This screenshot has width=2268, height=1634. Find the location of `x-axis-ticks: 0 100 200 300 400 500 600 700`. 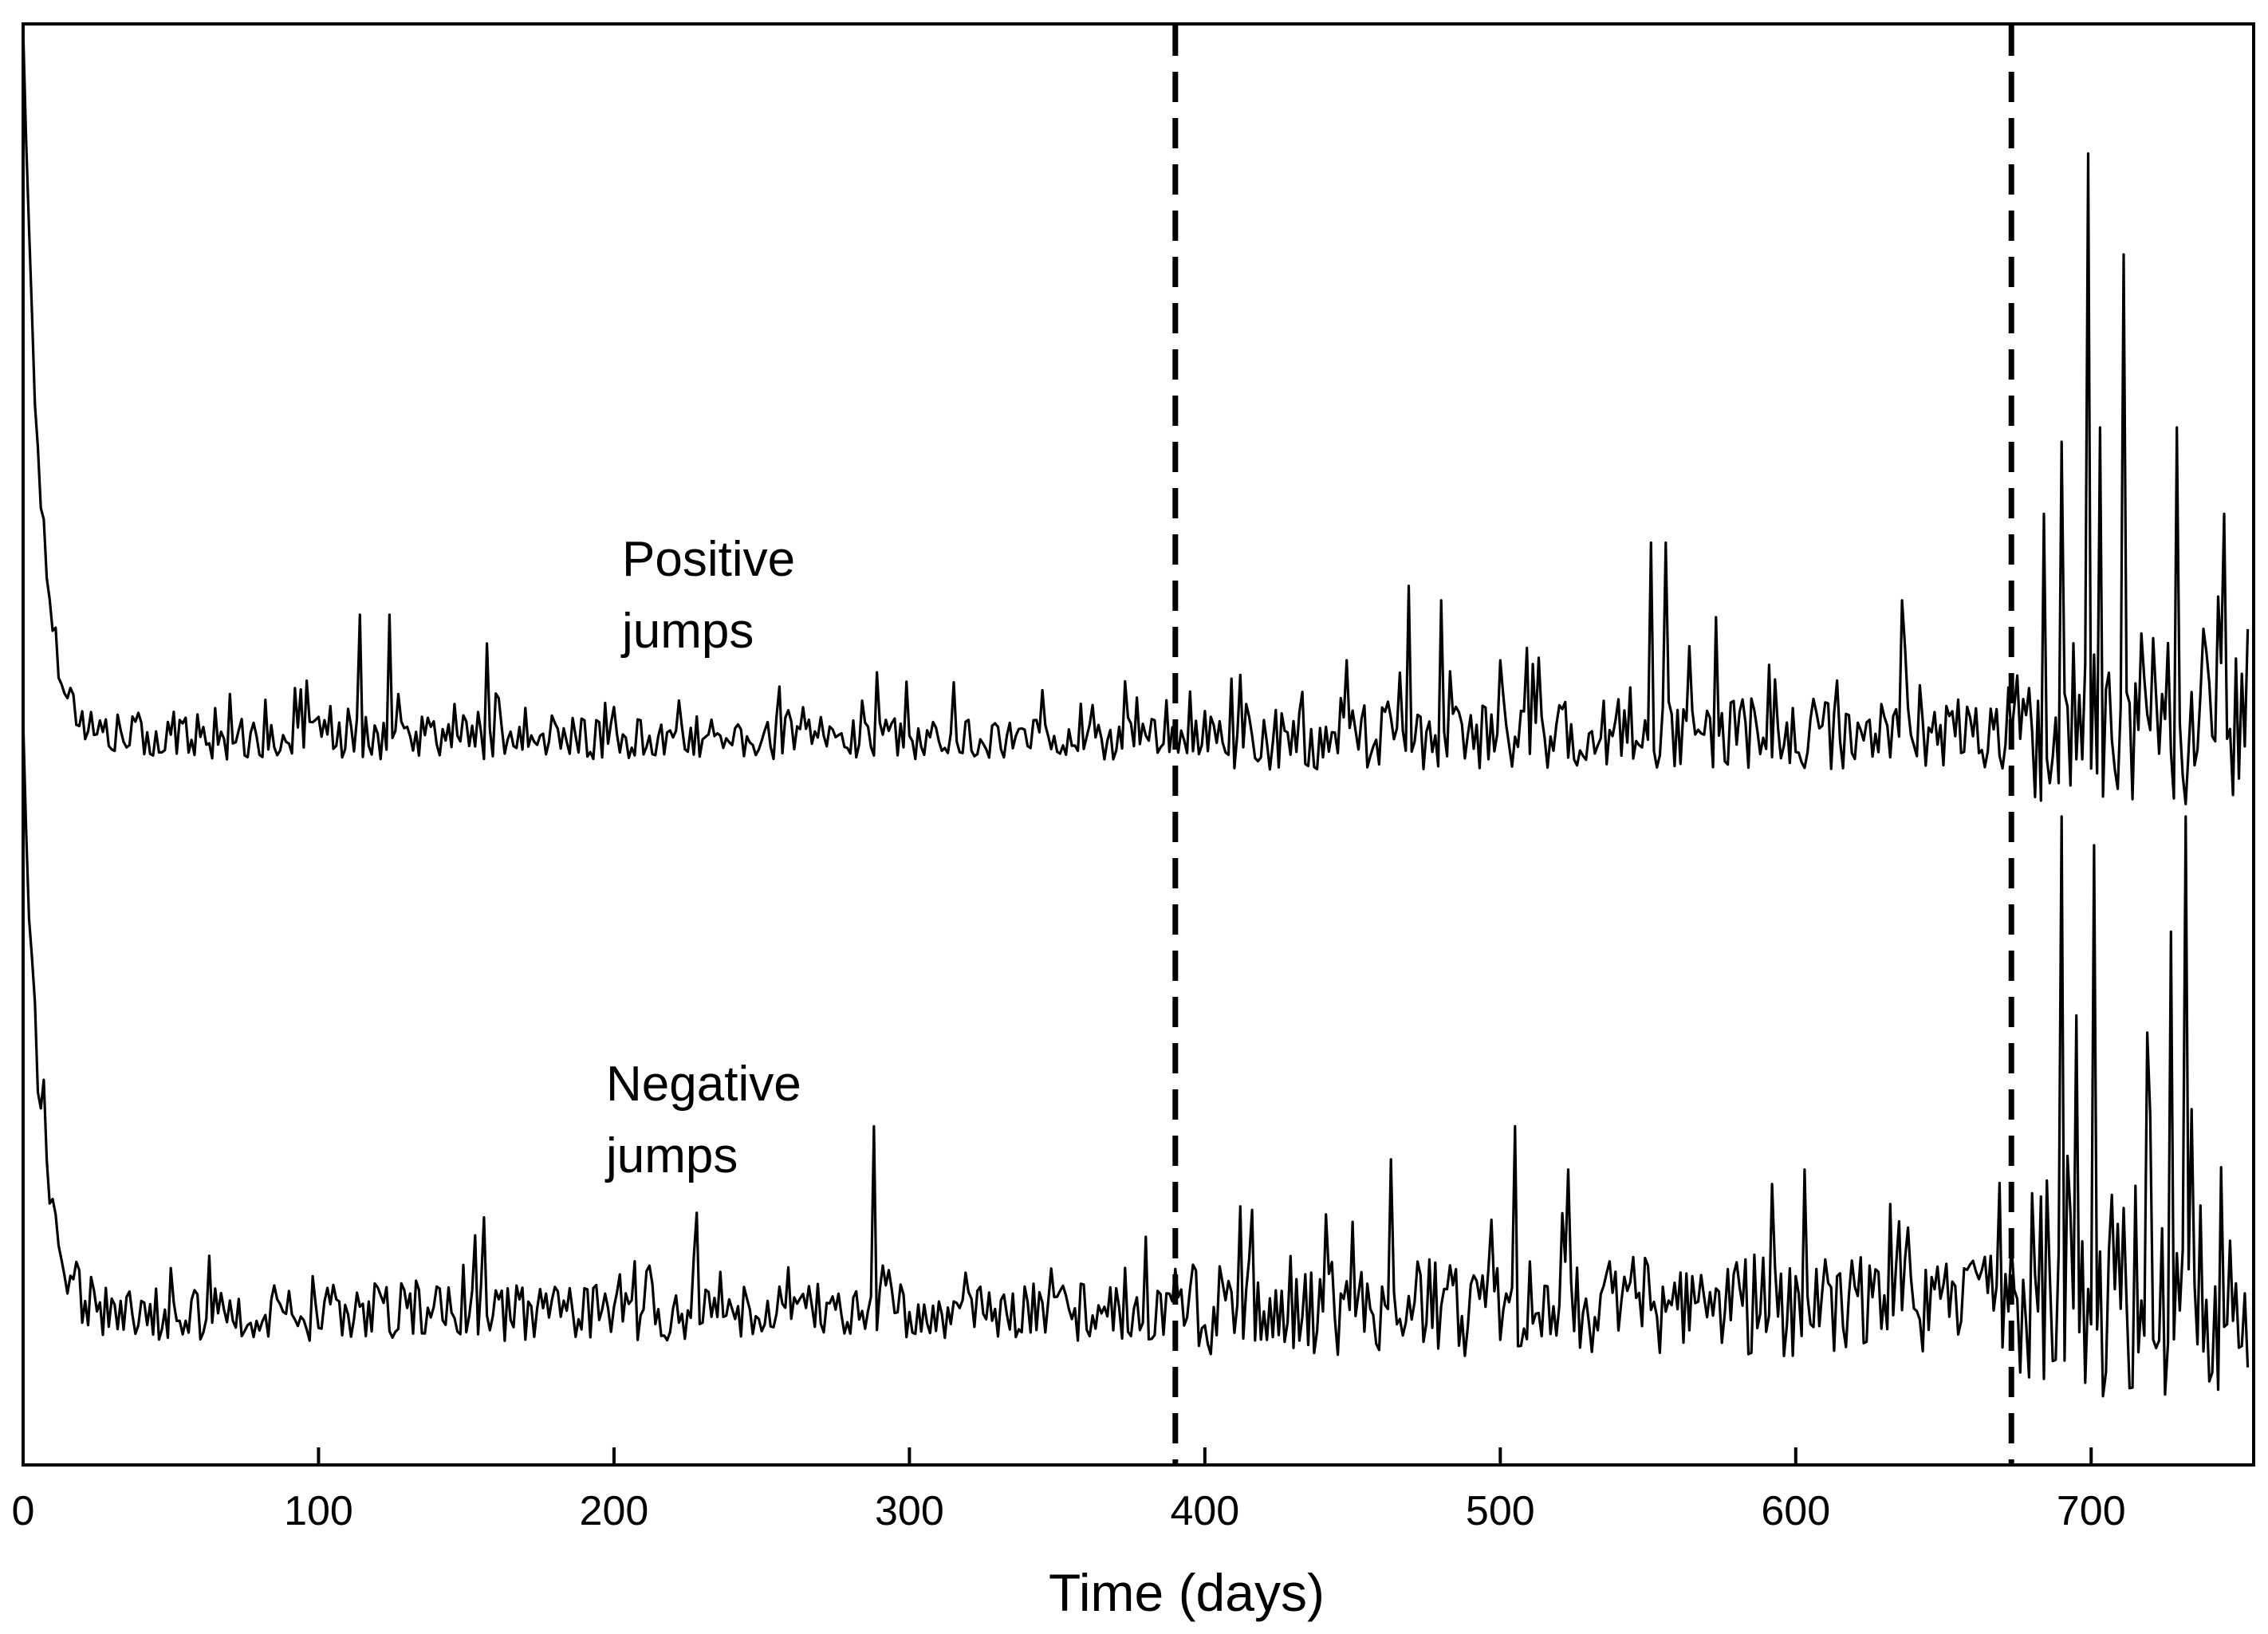

x-axis-ticks: 0 100 200 300 400 500 600 700 is located at coordinates (1069, 1490).